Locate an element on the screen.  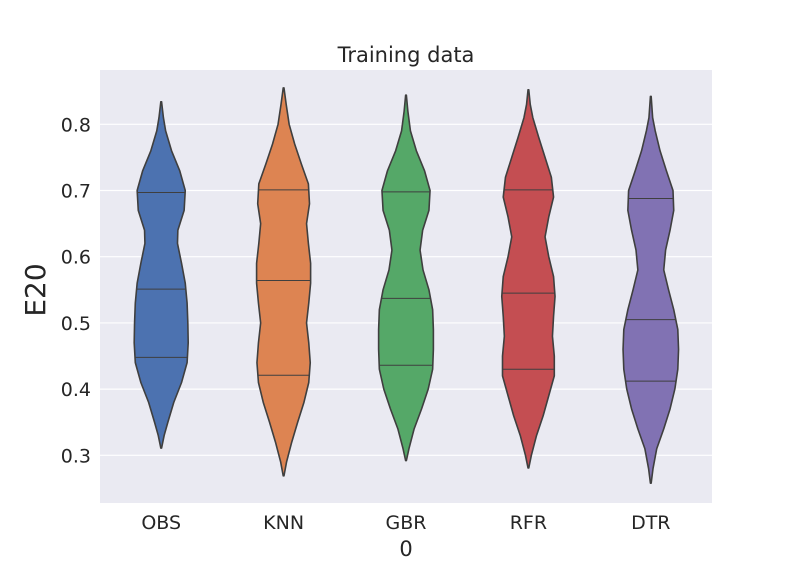
y-tick-labels: 0.3 0.4 0.5 0.6 0.7 0.8 is located at coordinates (76, 290).